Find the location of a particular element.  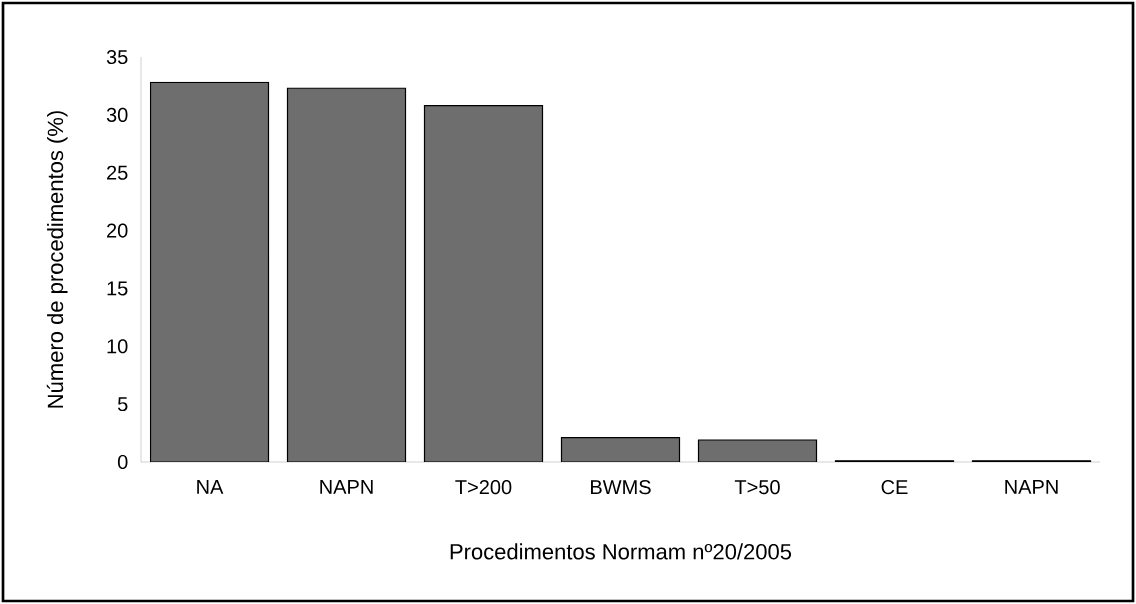

y-tick-label: 20 is located at coordinates (117, 230).